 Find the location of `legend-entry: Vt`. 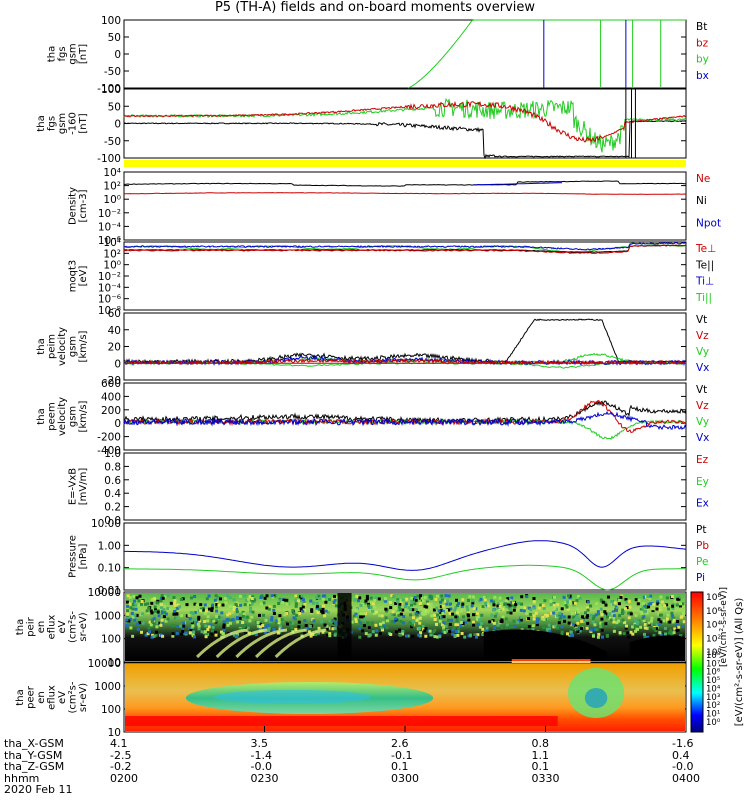

legend-entry: Vt is located at coordinates (701, 320).